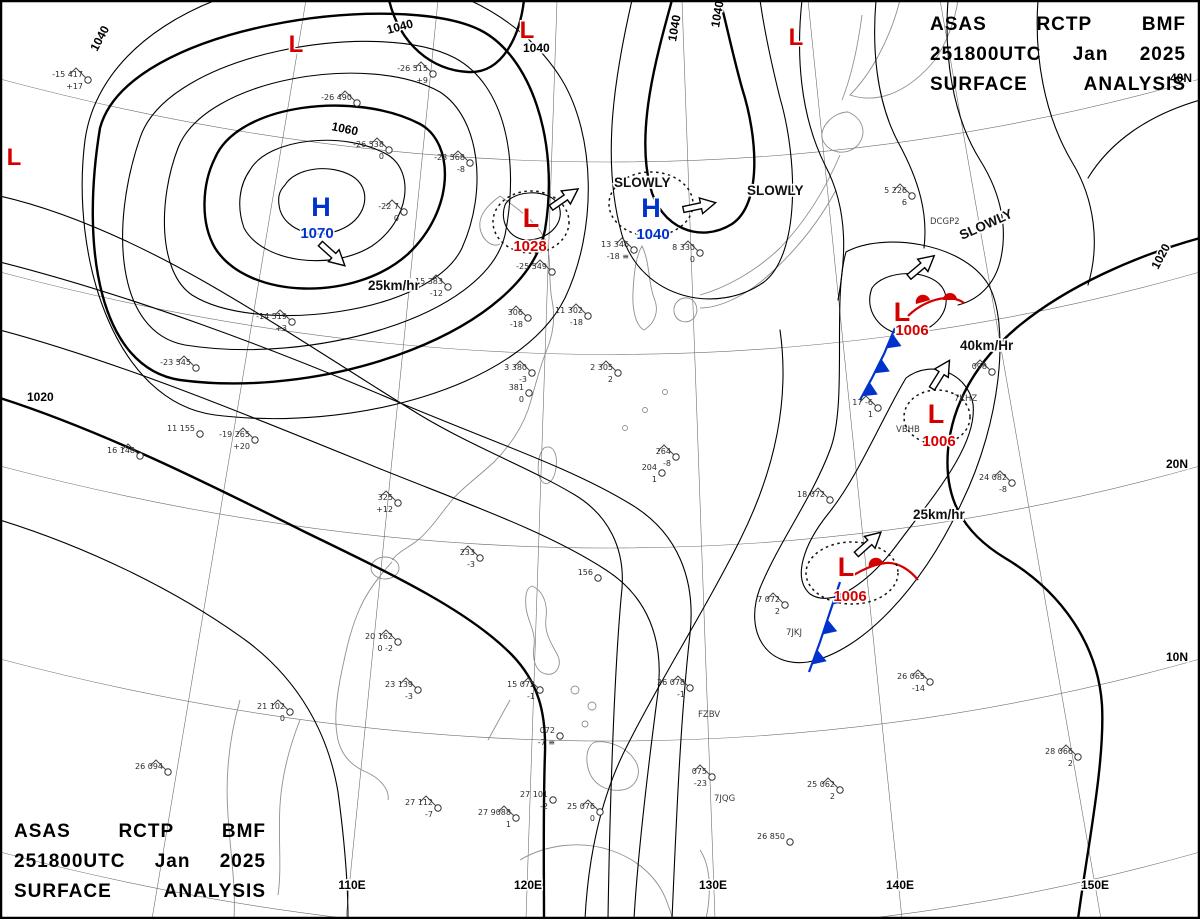 This screenshot has width=1200, height=919. Describe the element at coordinates (368, 144) in the screenshot. I see `station-values: -26 538` at that location.